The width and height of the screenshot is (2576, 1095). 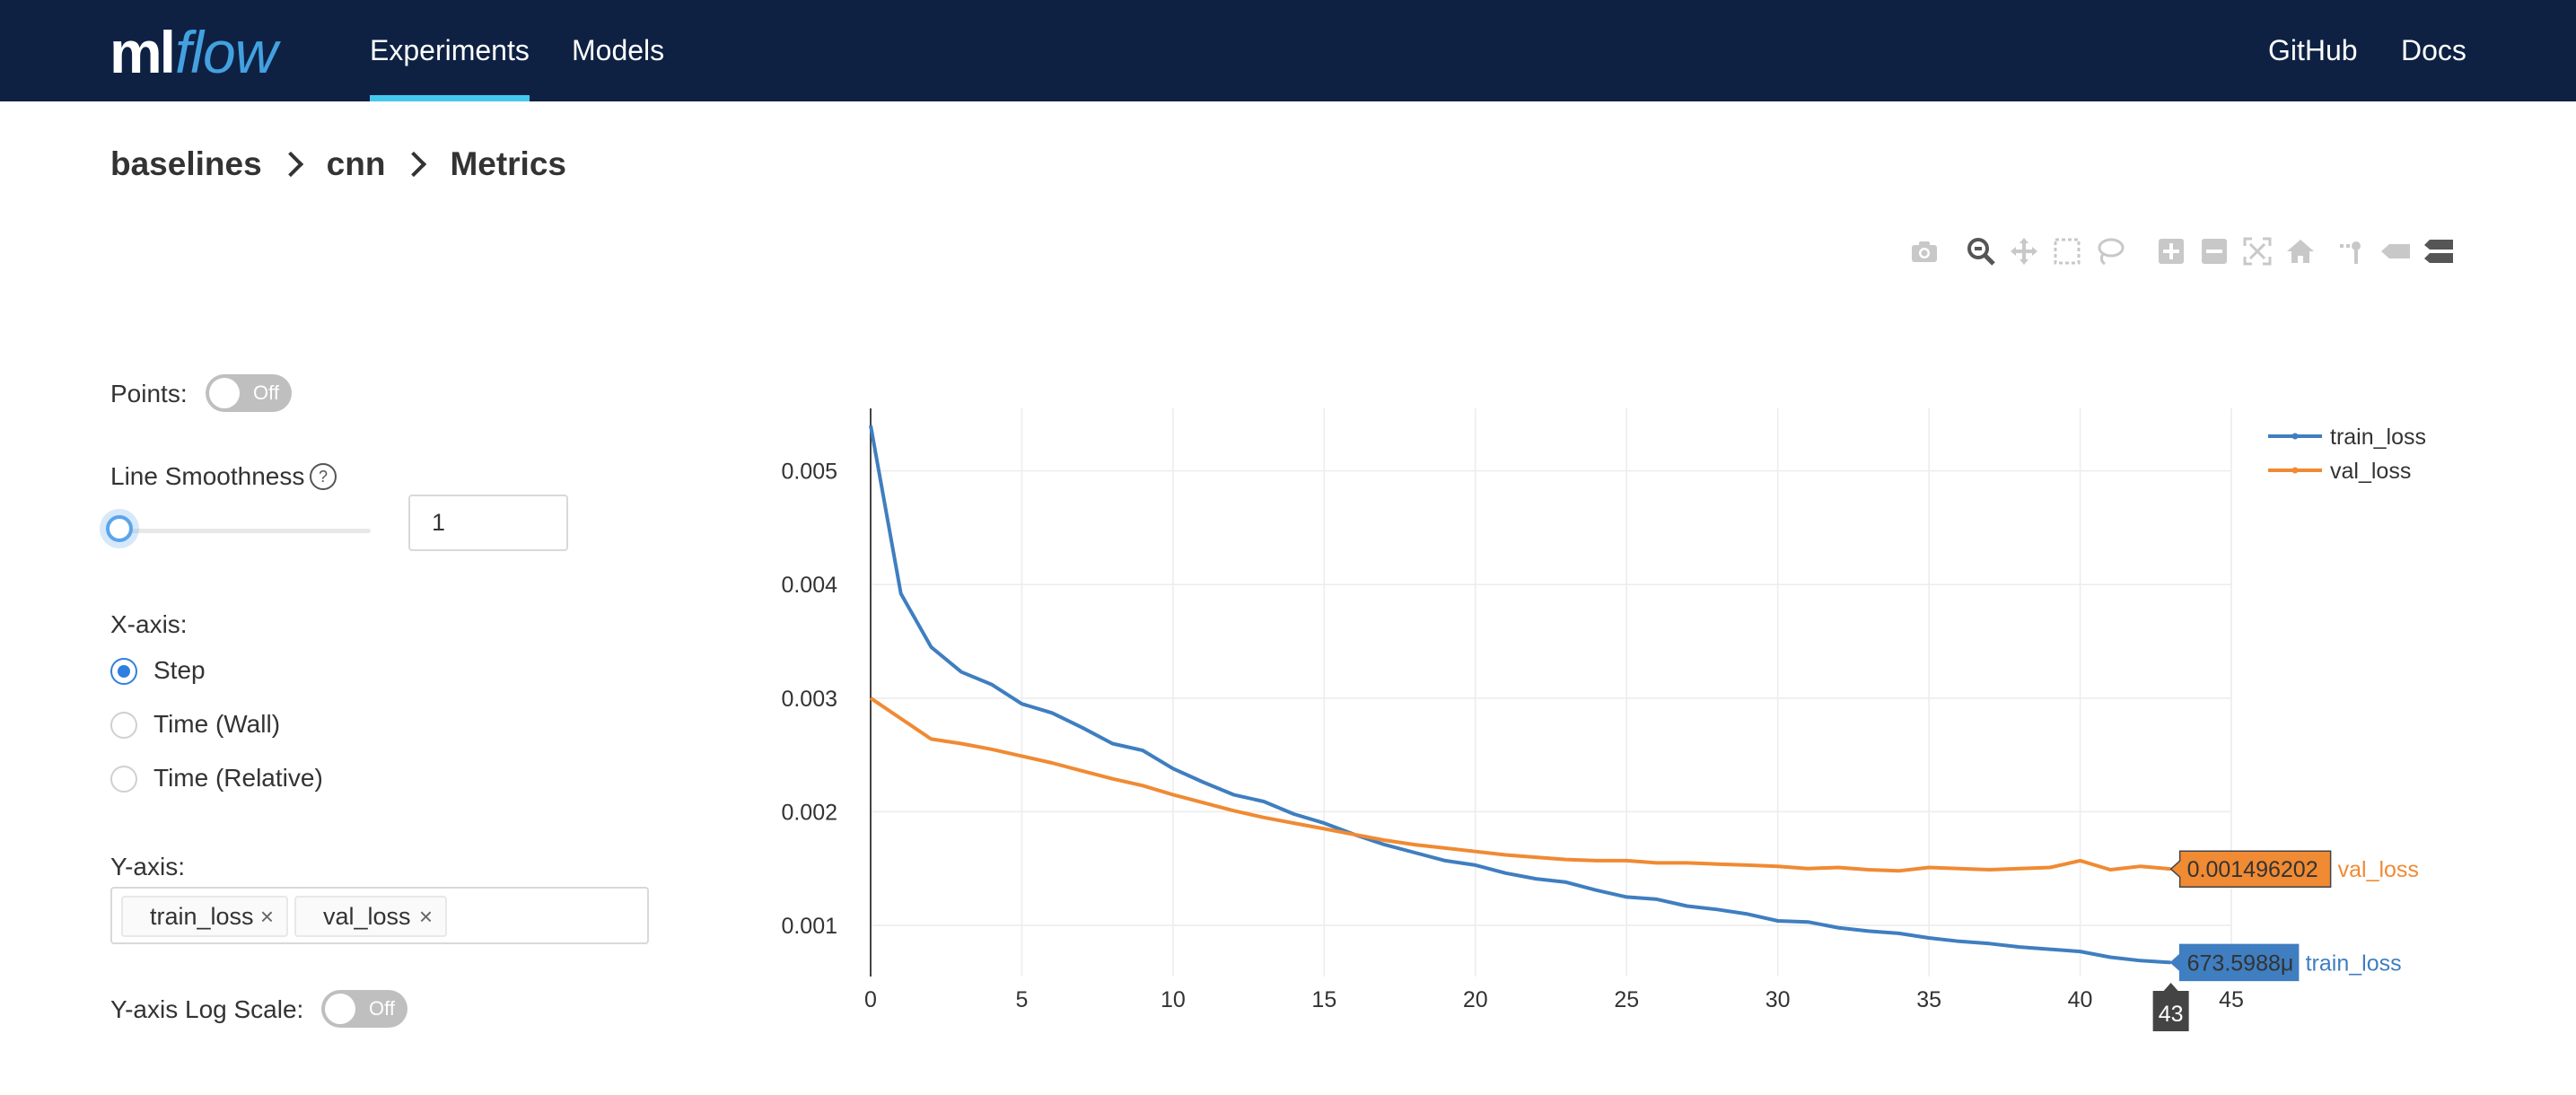 I want to click on nav-experiments: Experiments, so click(x=450, y=50).